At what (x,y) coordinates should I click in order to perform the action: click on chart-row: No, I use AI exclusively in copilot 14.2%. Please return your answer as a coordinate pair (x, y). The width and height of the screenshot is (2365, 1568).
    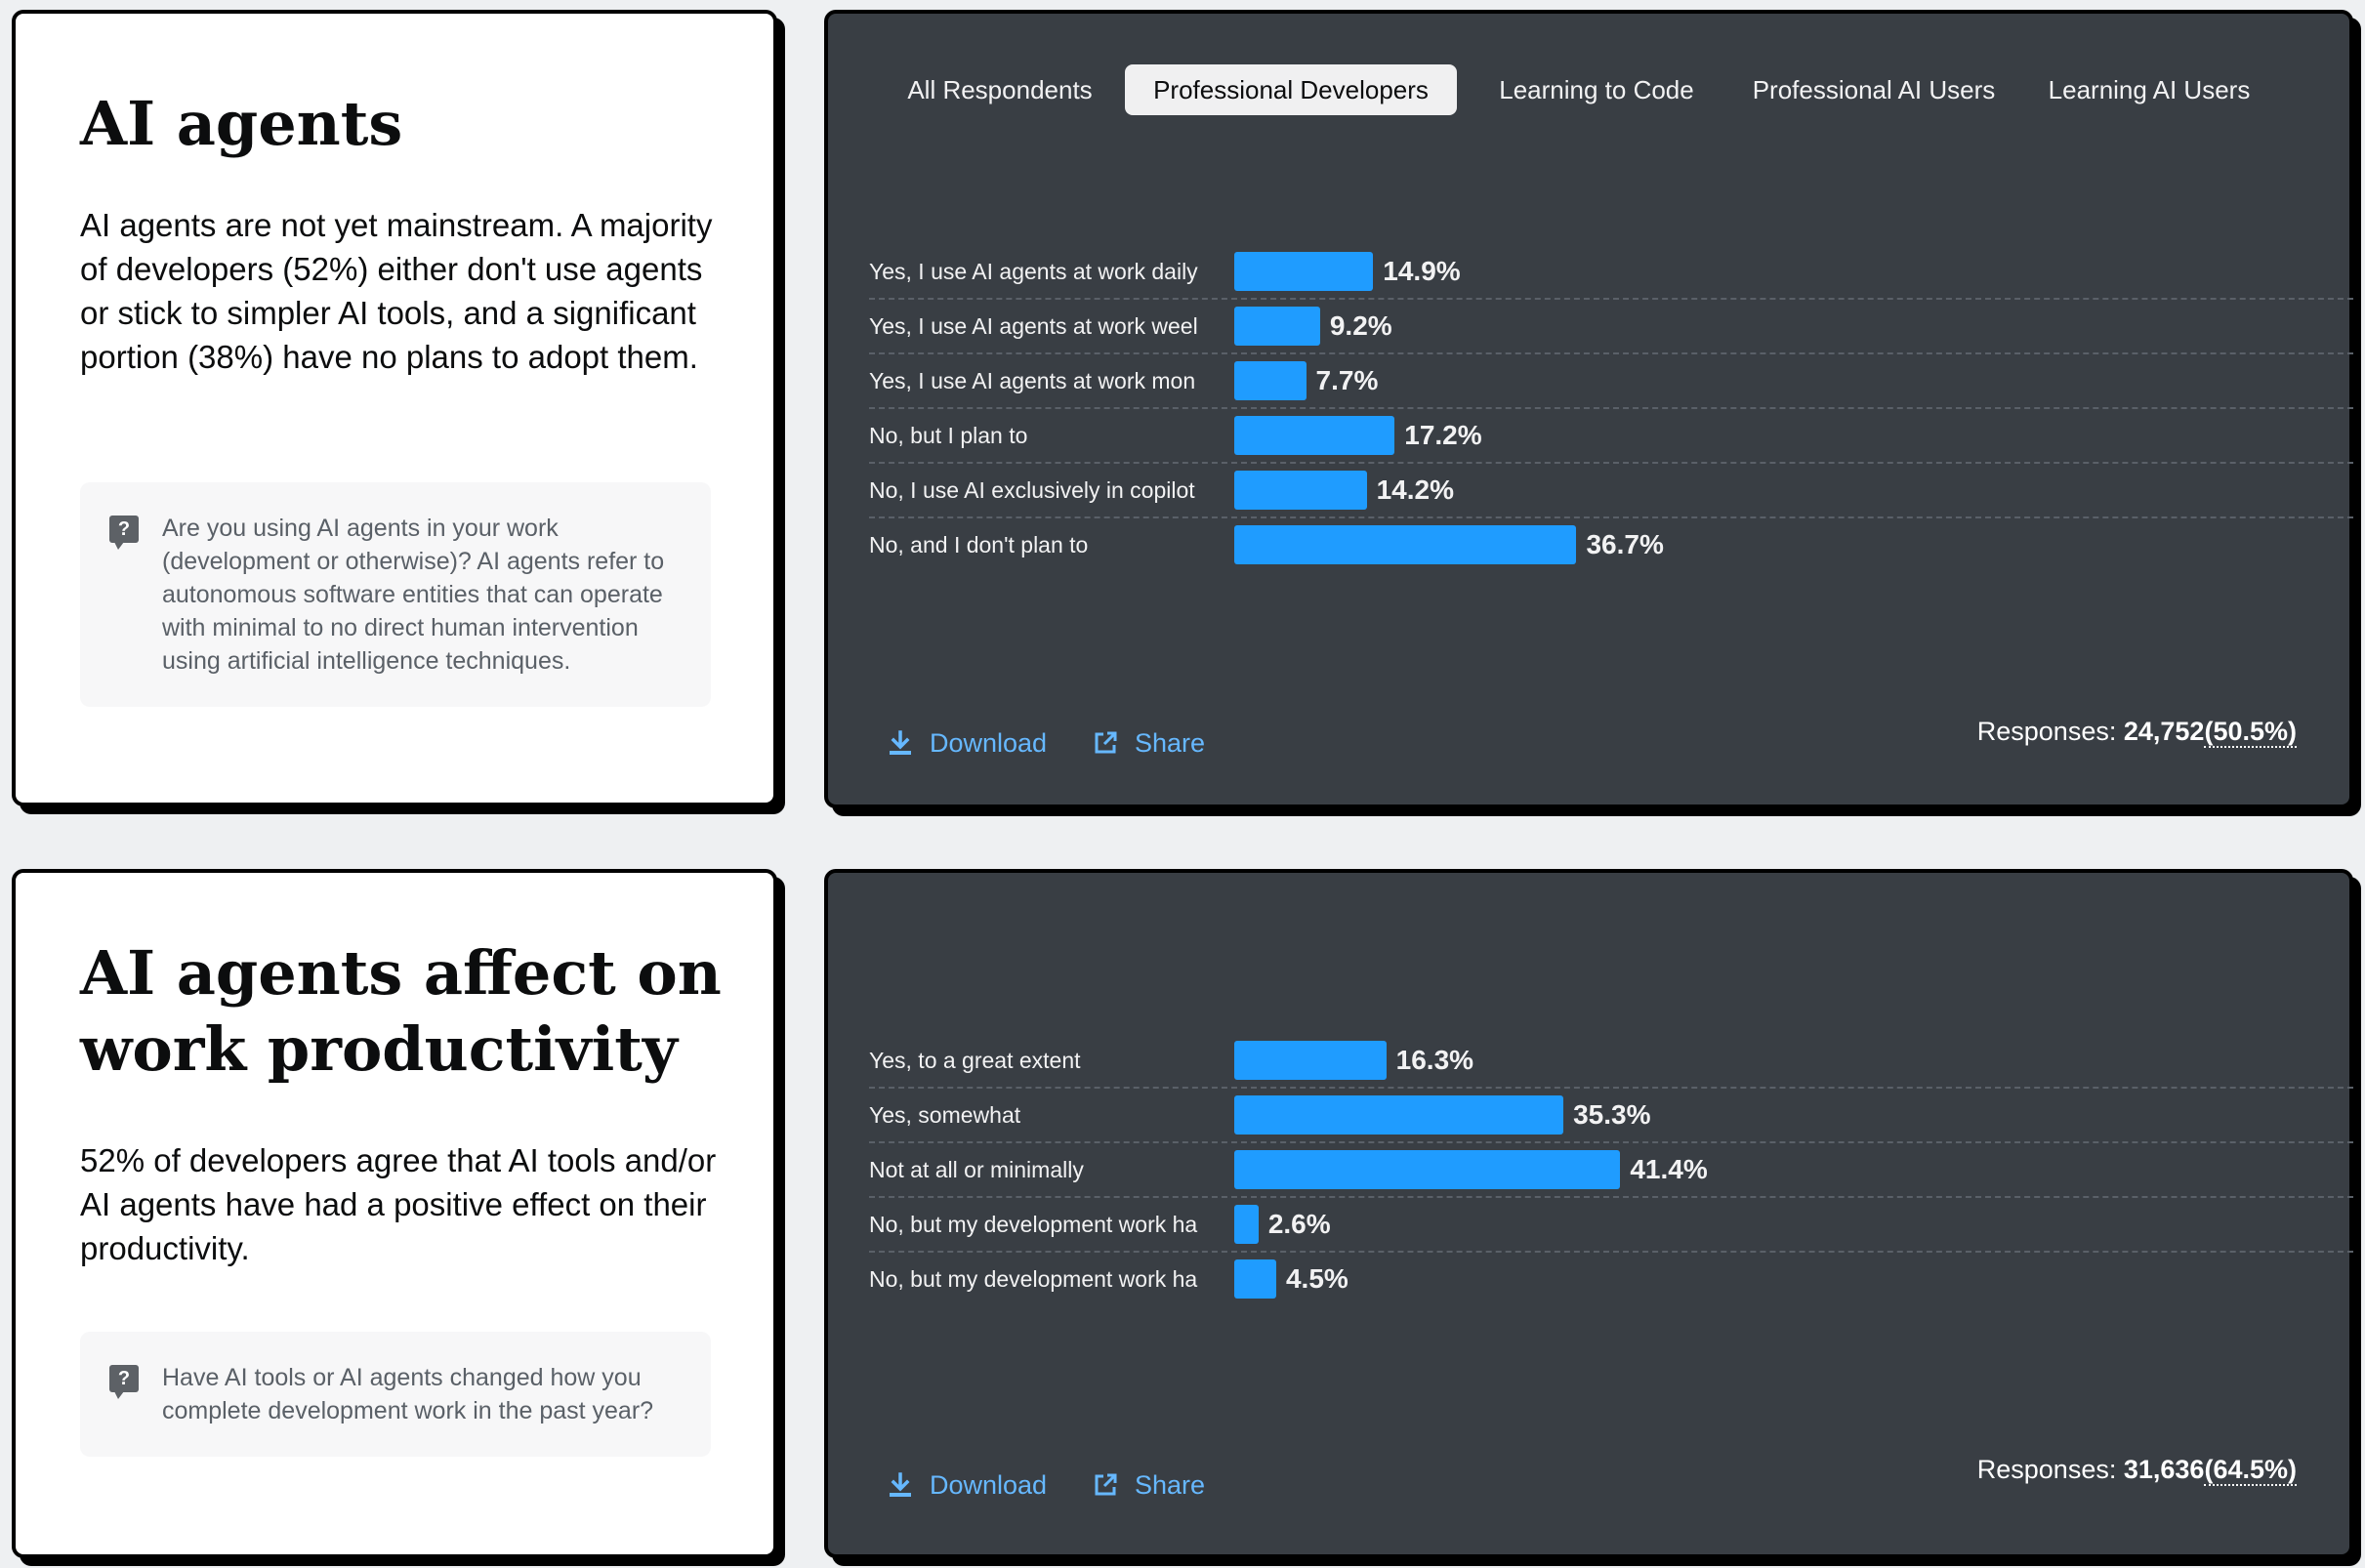
    Looking at the image, I should click on (1611, 490).